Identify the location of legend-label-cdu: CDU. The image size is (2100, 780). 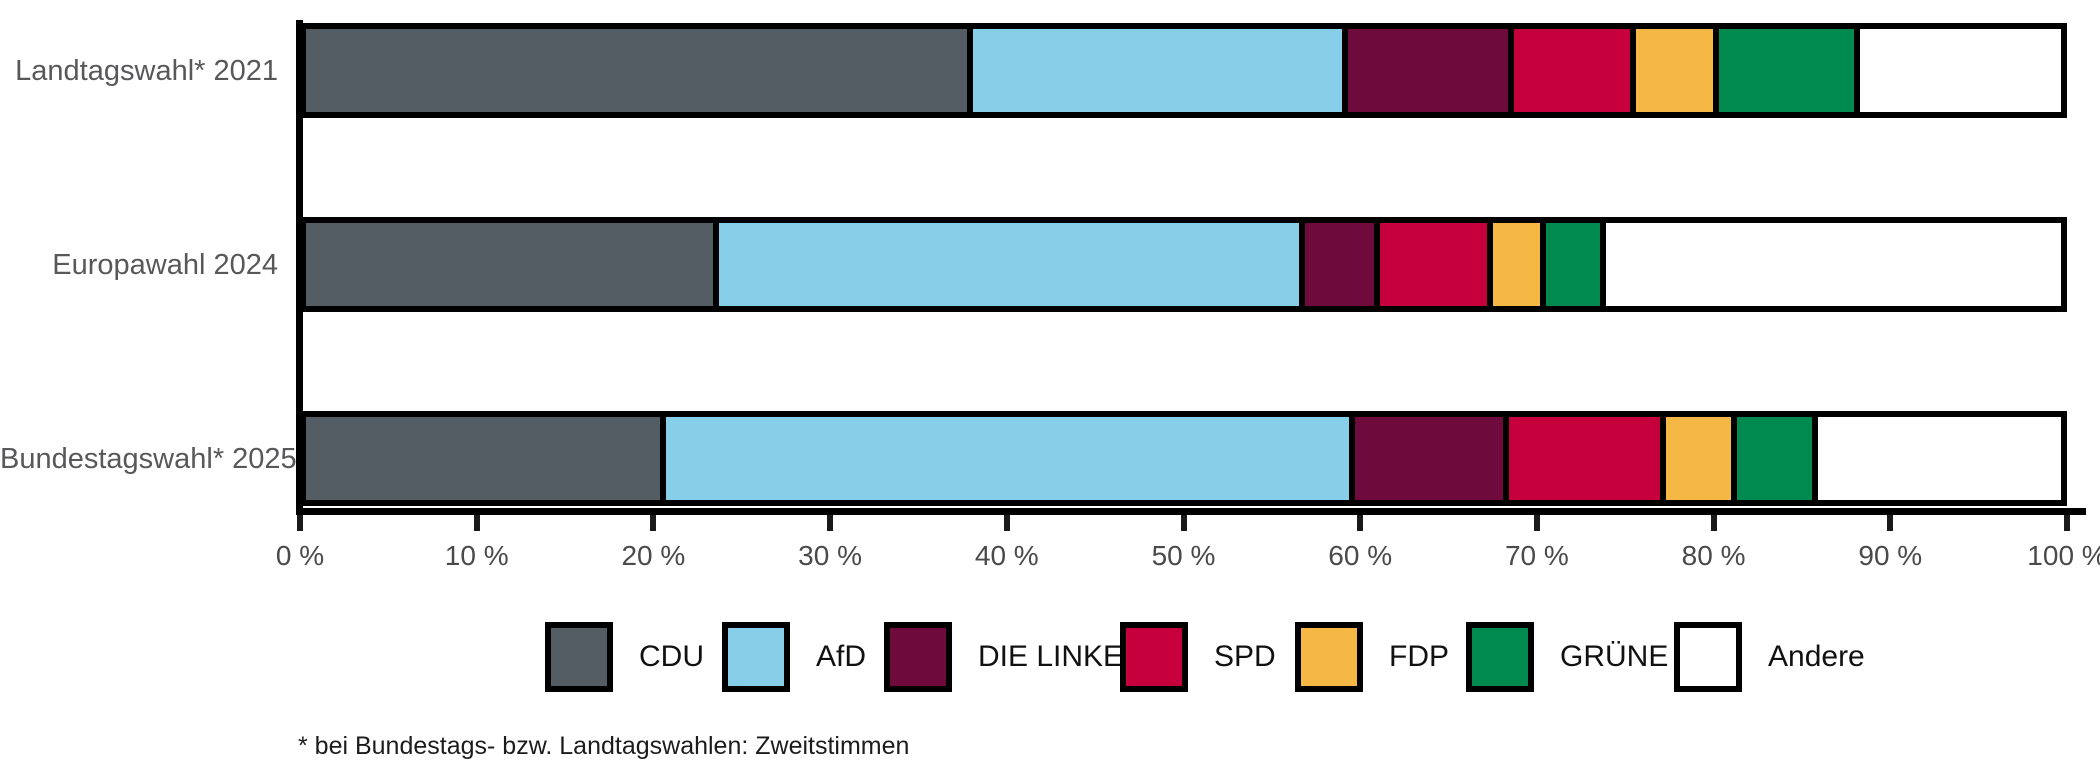
(671, 656).